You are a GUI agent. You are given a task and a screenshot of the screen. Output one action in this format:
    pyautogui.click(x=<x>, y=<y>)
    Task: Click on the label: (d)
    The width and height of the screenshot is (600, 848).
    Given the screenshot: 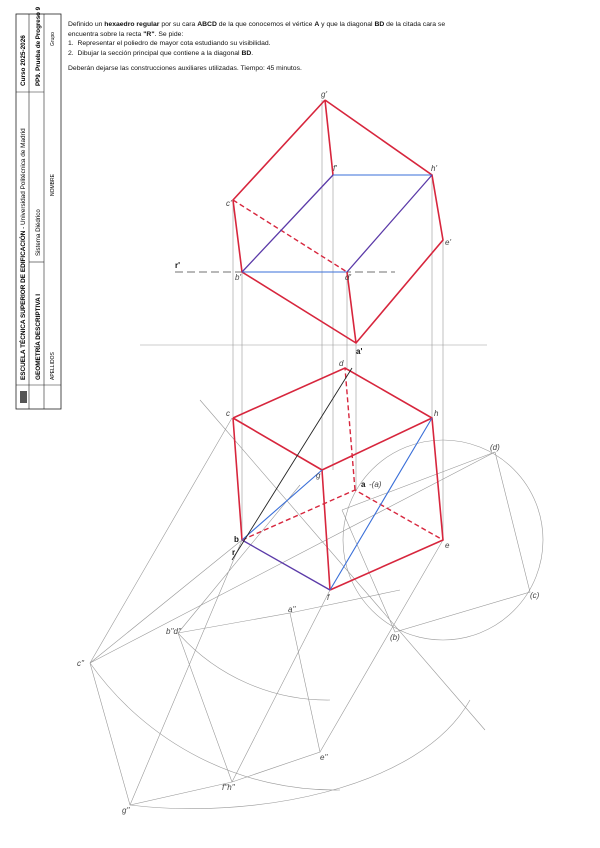 What is the action you would take?
    pyautogui.click(x=495, y=447)
    